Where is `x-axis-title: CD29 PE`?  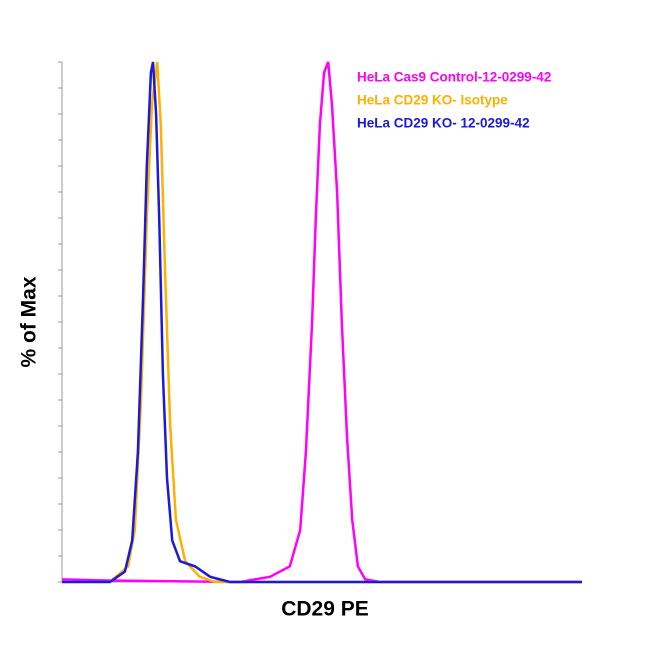 x-axis-title: CD29 PE is located at coordinates (325, 609).